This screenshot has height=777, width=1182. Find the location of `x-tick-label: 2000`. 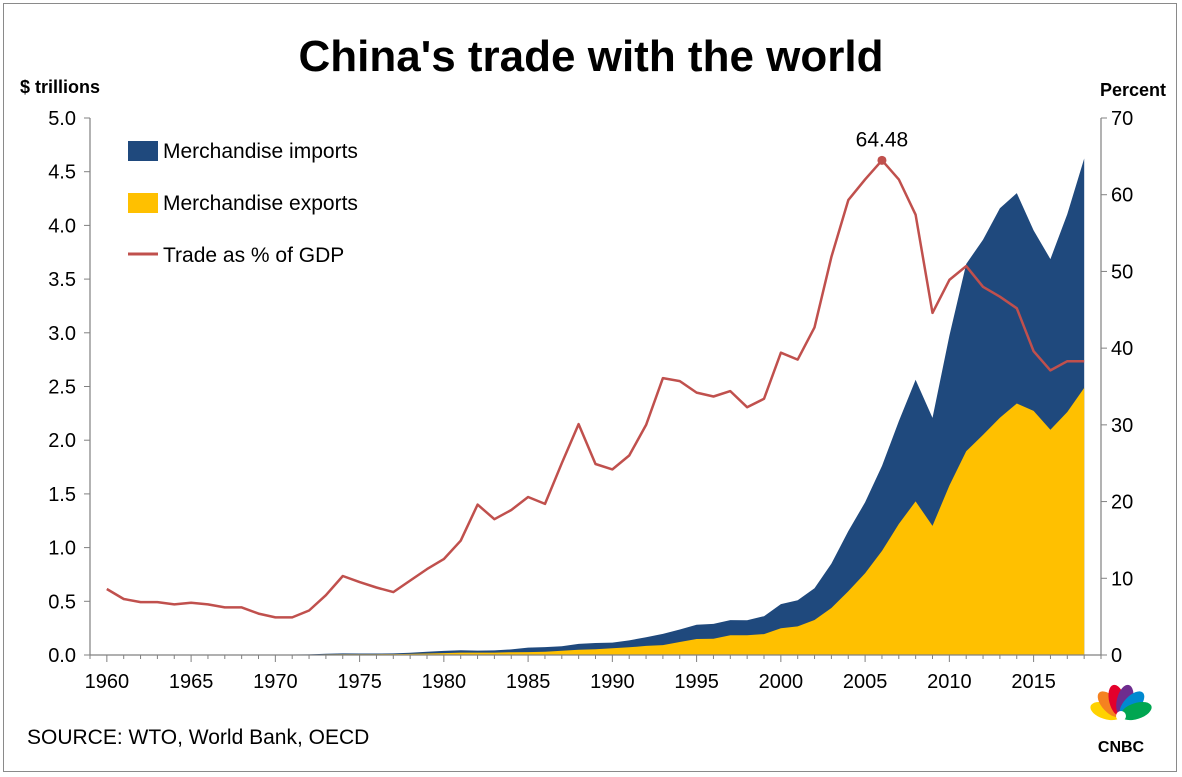

x-tick-label: 2000 is located at coordinates (781, 682).